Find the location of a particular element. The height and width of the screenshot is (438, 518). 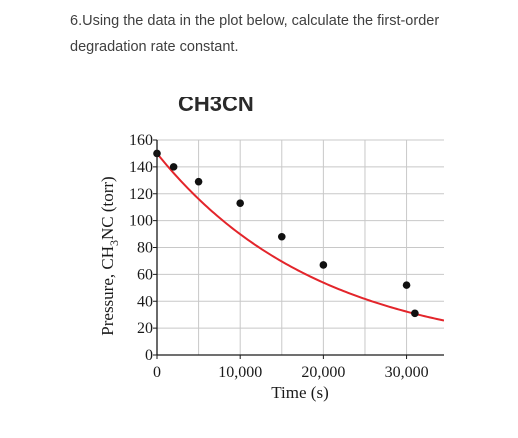

x-axis-title: Time (s) is located at coordinates (299, 392).